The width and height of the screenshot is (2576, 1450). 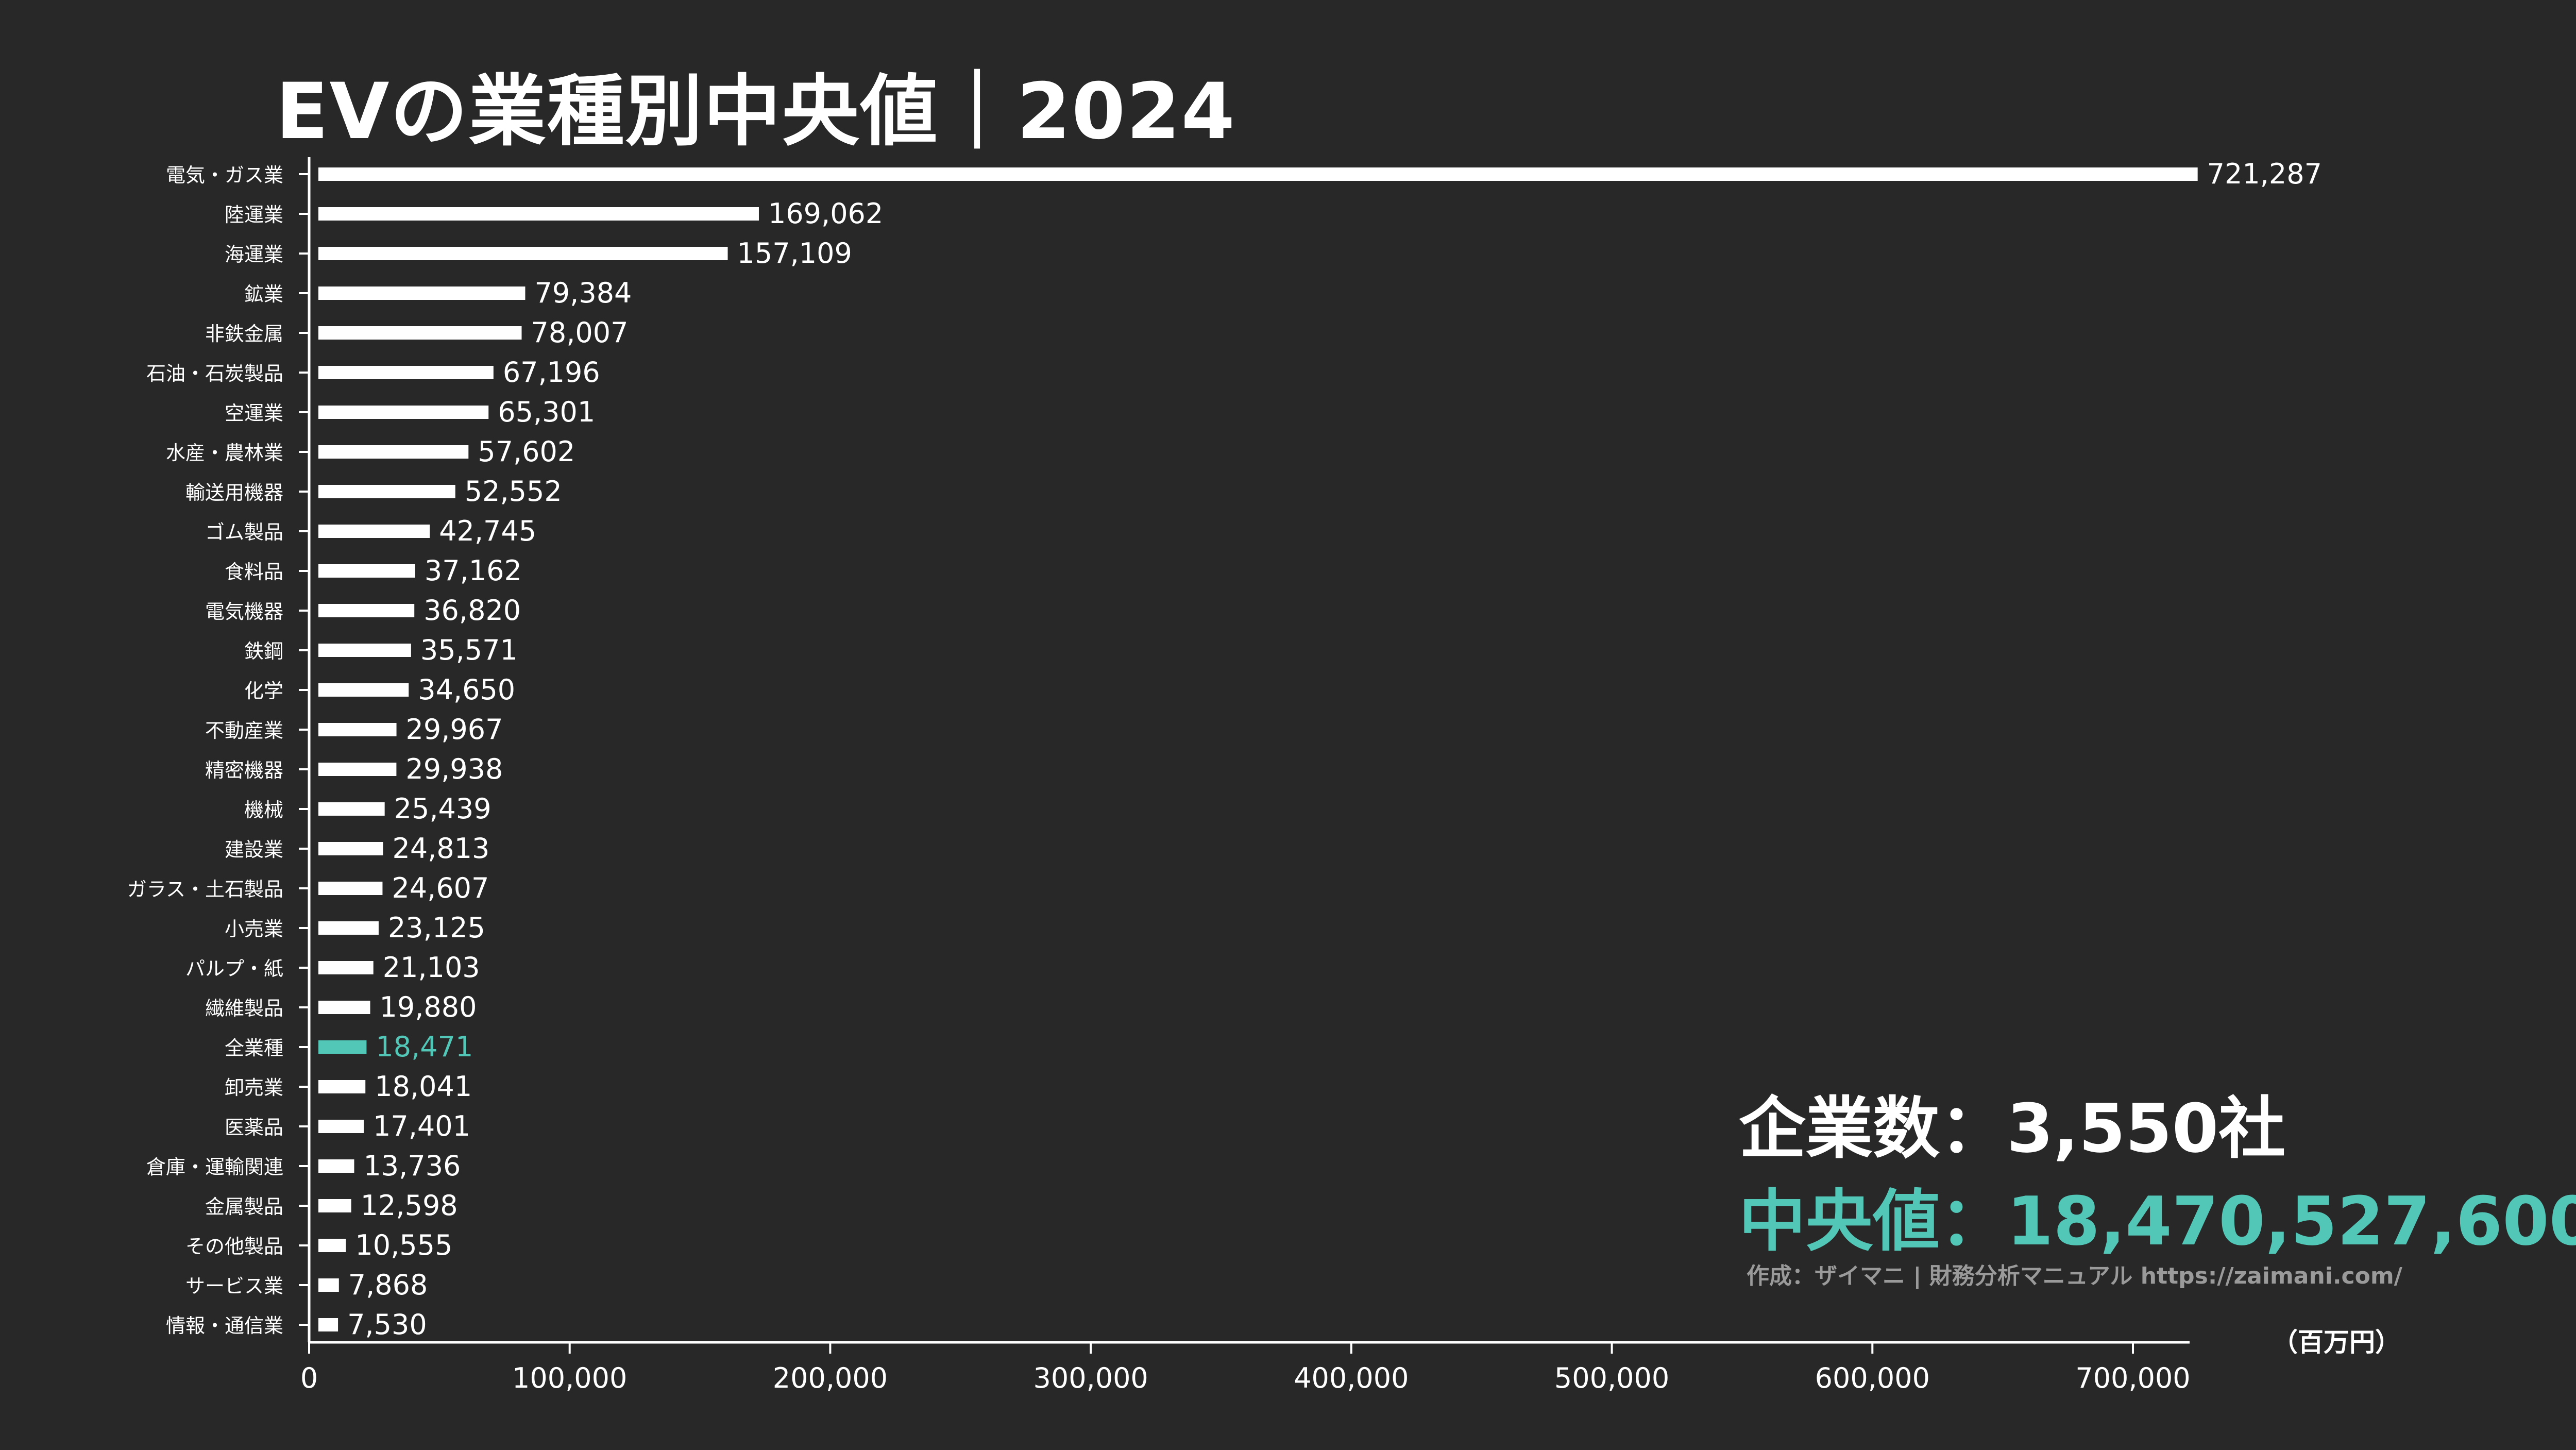 I want to click on value-label: 25,439, so click(x=443, y=809).